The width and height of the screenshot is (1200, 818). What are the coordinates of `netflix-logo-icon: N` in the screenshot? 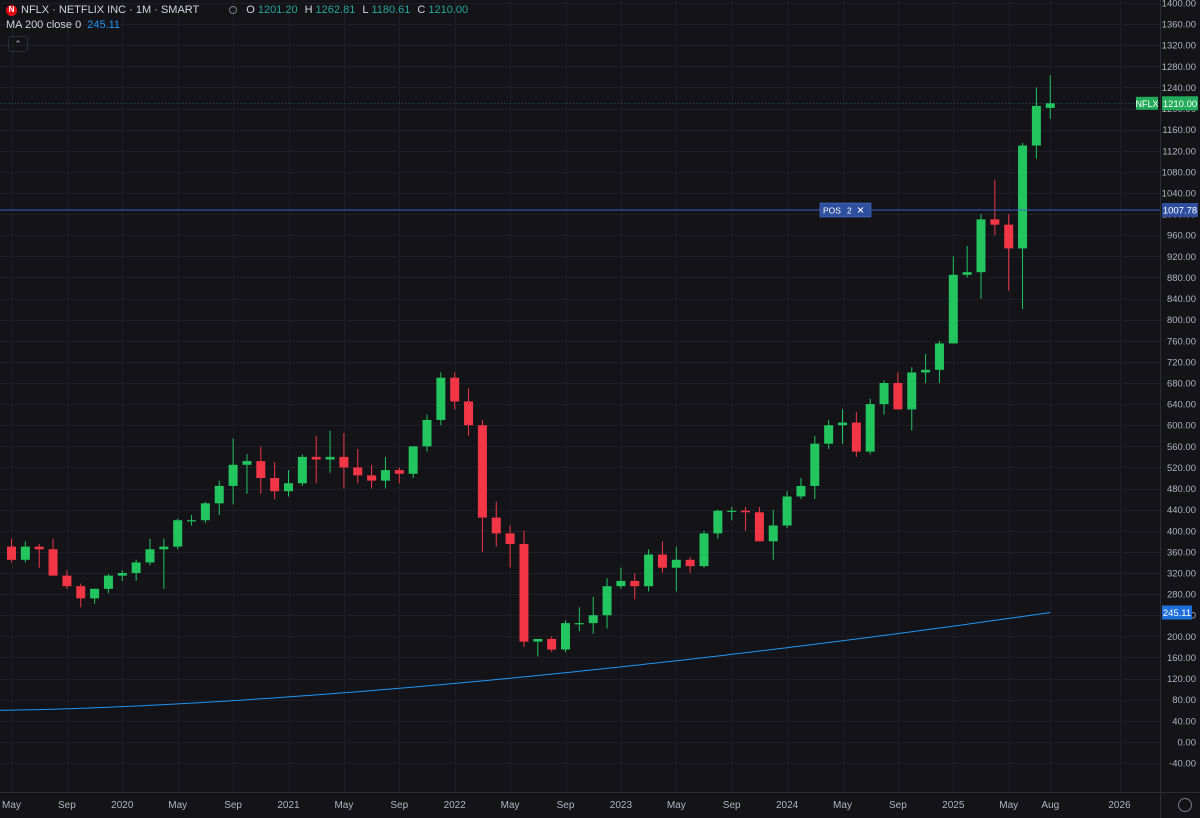 It's located at (11, 10).